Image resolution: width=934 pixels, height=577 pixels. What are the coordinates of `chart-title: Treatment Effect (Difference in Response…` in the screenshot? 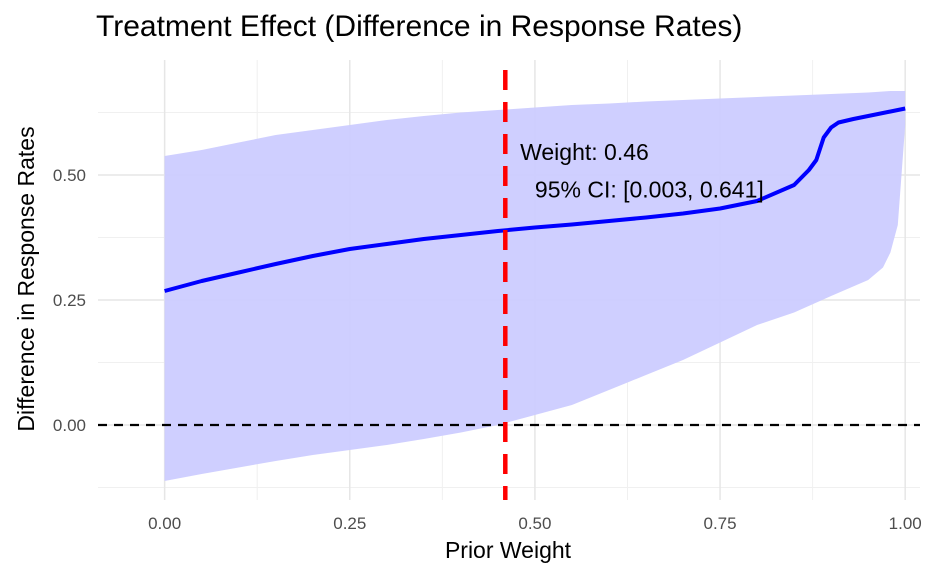 It's located at (419, 26).